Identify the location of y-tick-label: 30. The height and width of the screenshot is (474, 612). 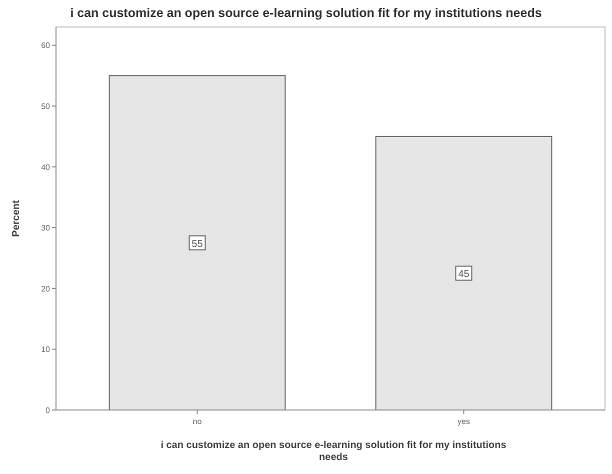
(46, 228).